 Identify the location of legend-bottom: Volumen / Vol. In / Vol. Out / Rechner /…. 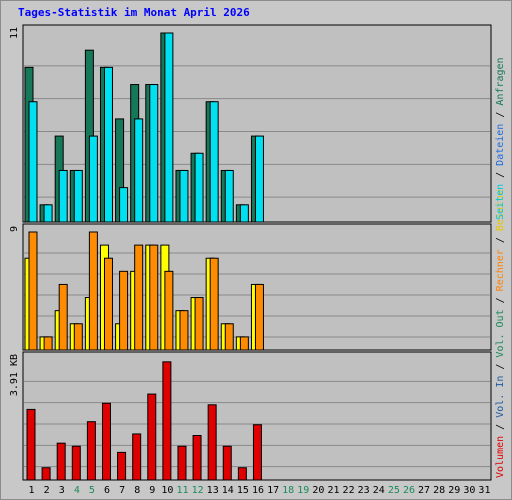
(500, 333).